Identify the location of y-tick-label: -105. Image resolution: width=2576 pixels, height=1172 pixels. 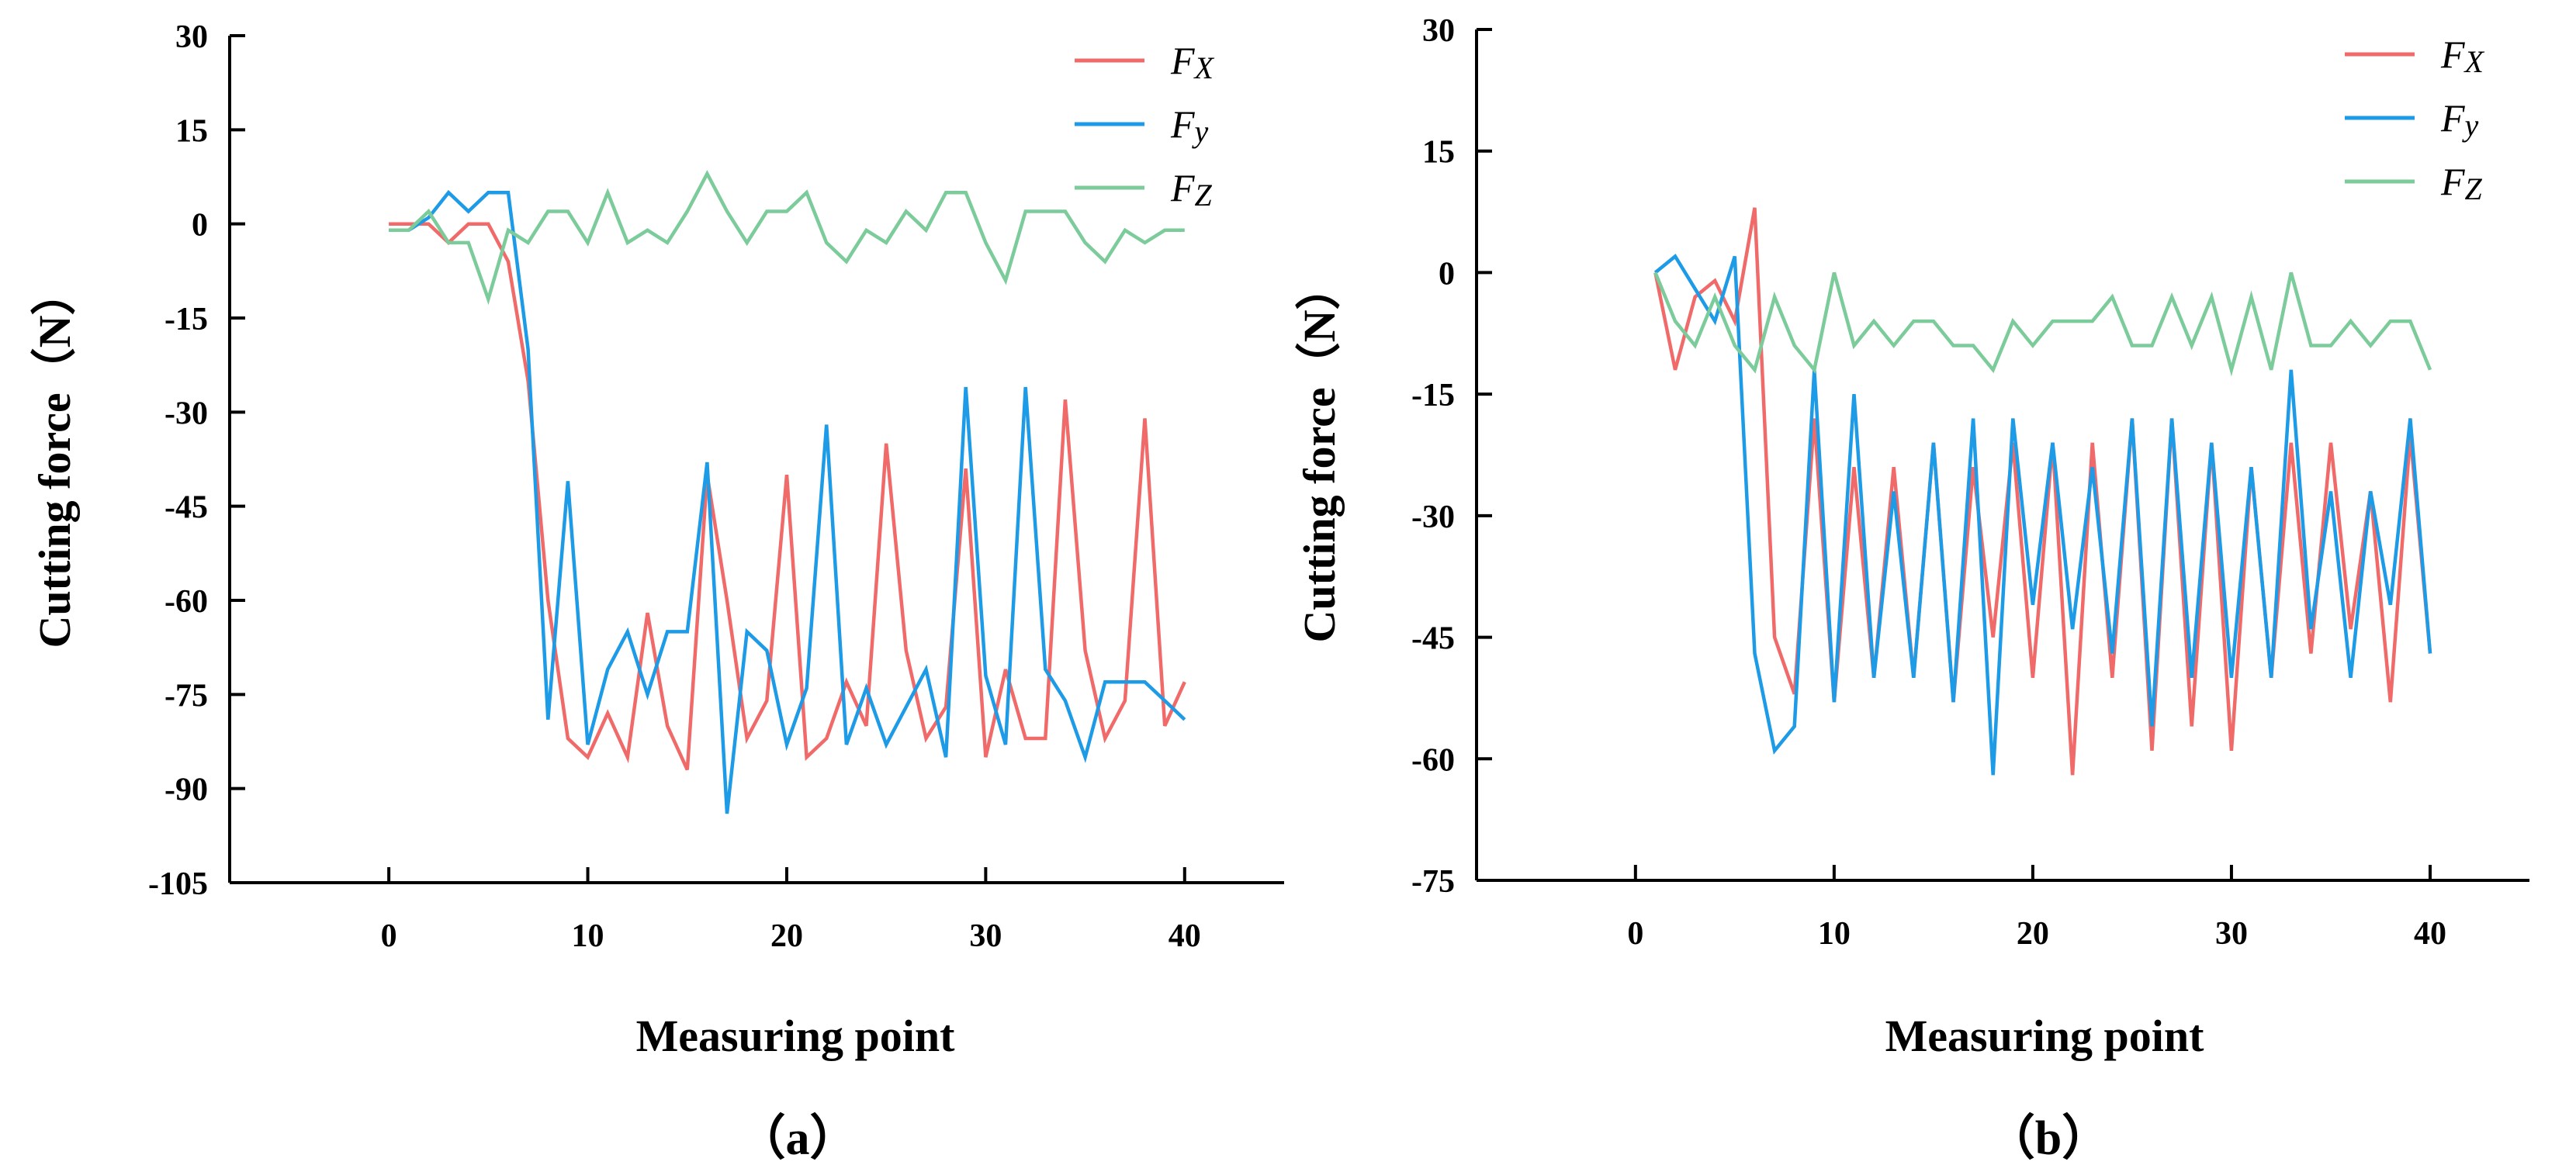
(178, 884).